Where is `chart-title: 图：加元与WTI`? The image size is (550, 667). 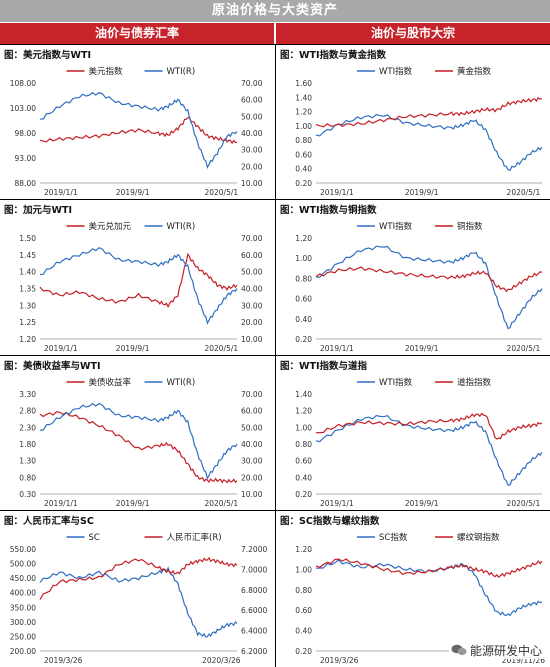 chart-title: 图：加元与WTI is located at coordinates (38, 210).